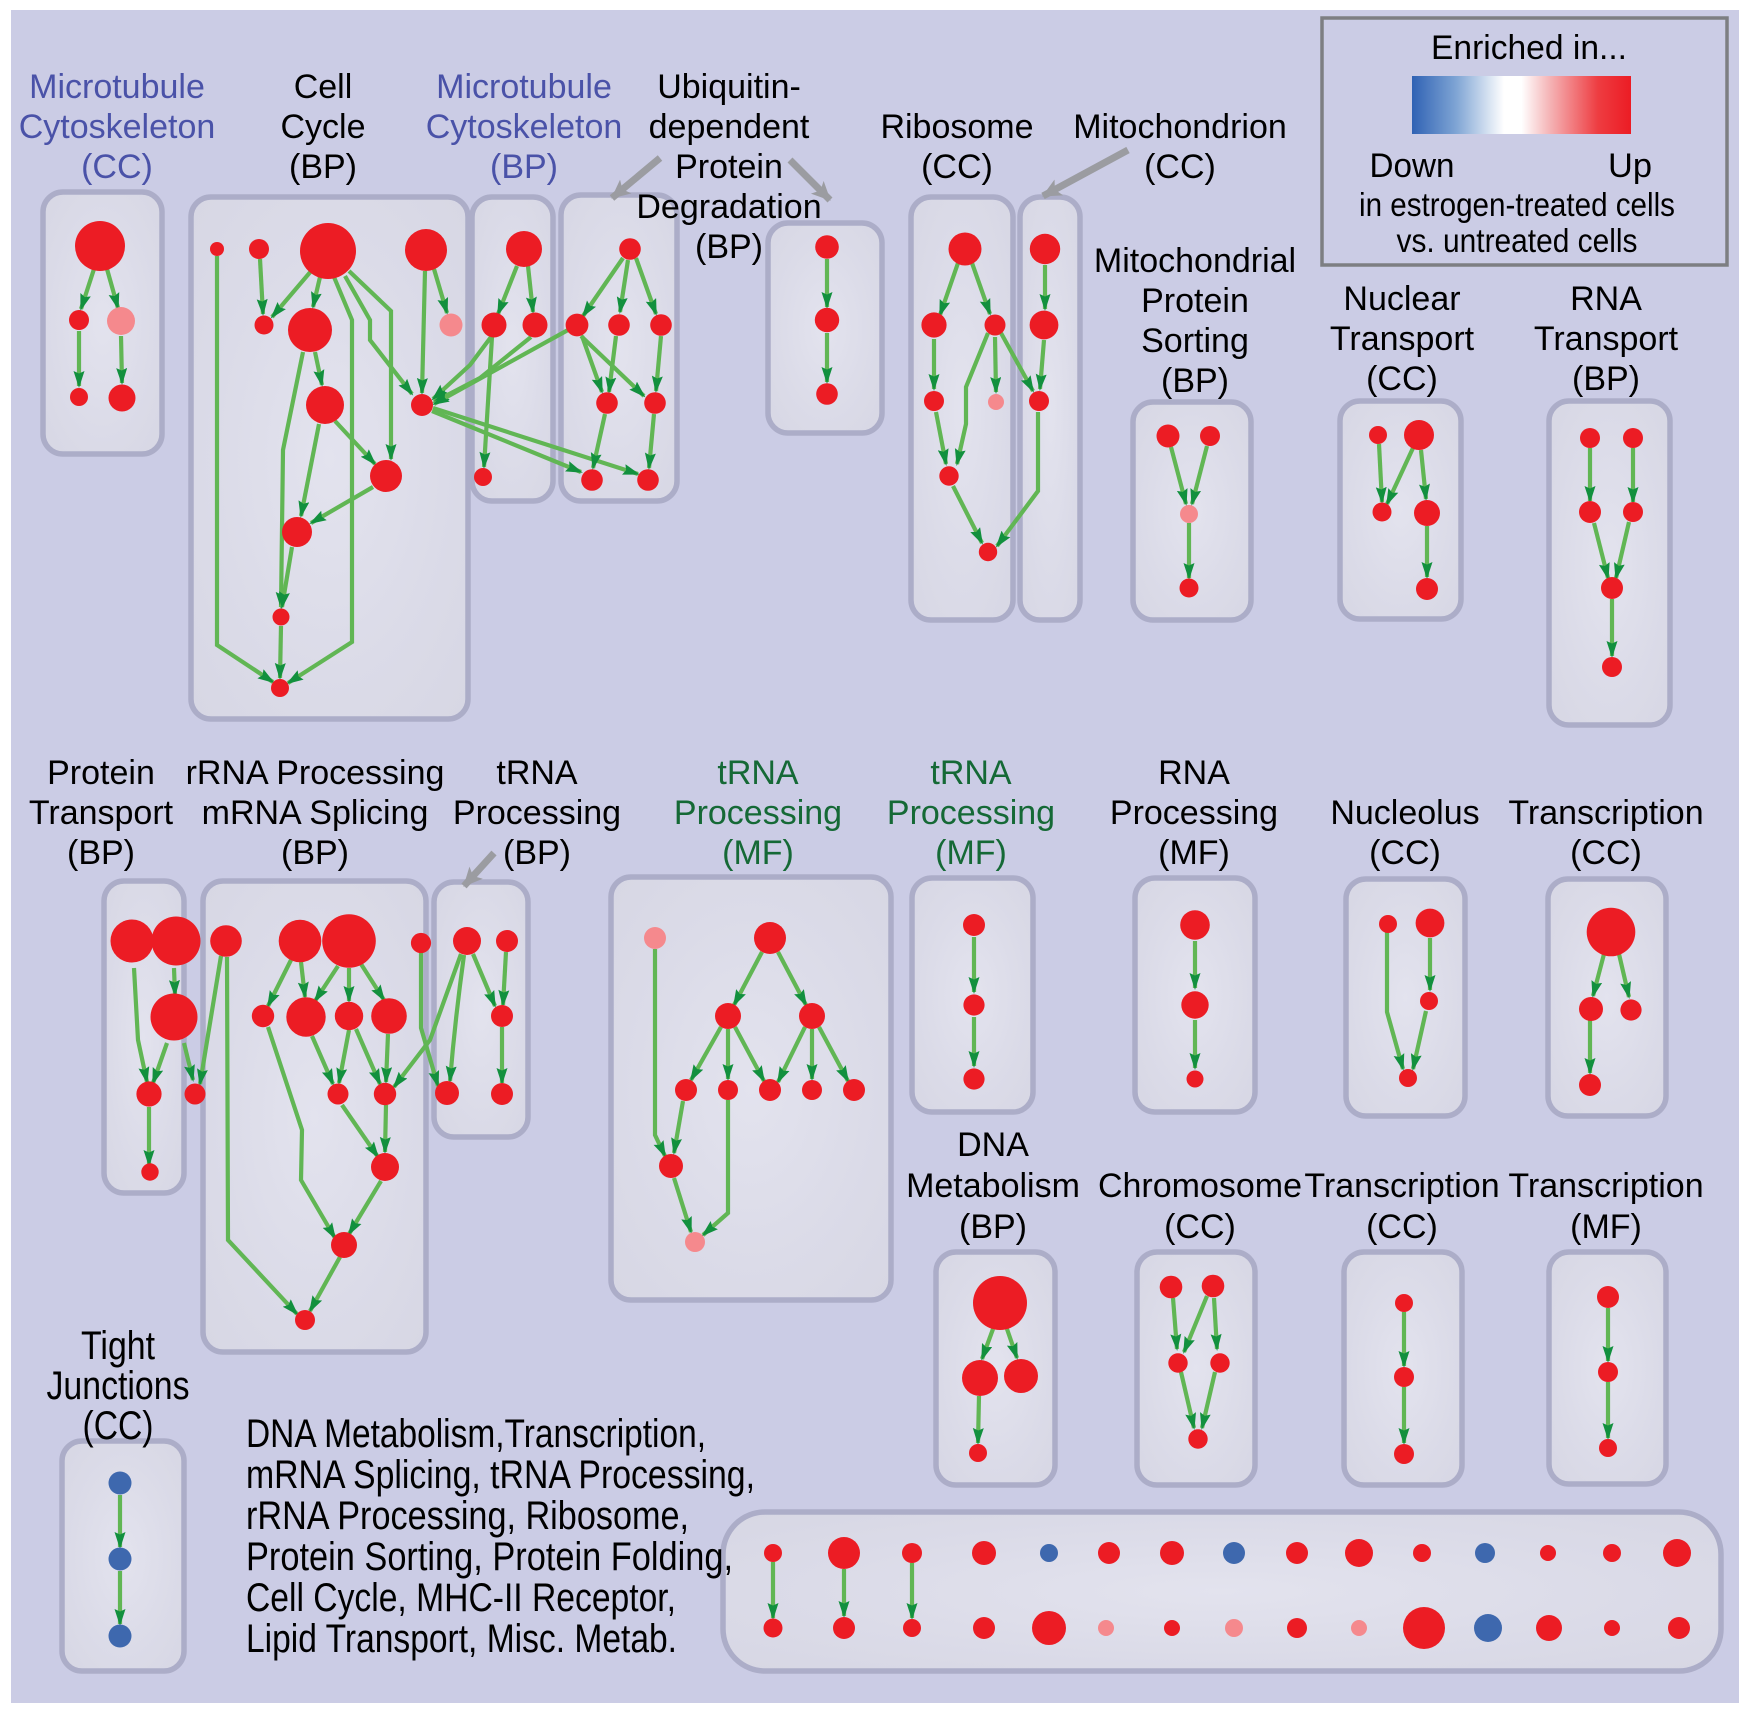 The width and height of the screenshot is (1750, 1715). Describe the element at coordinates (1412, 166) in the screenshot. I see `svg-text: Down` at that location.